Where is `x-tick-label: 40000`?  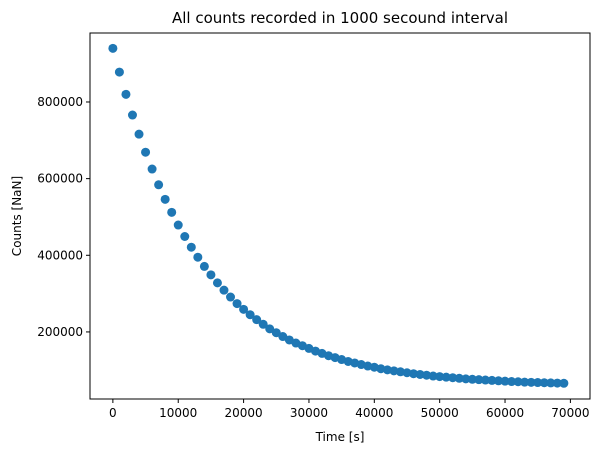 x-tick-label: 40000 is located at coordinates (374, 413).